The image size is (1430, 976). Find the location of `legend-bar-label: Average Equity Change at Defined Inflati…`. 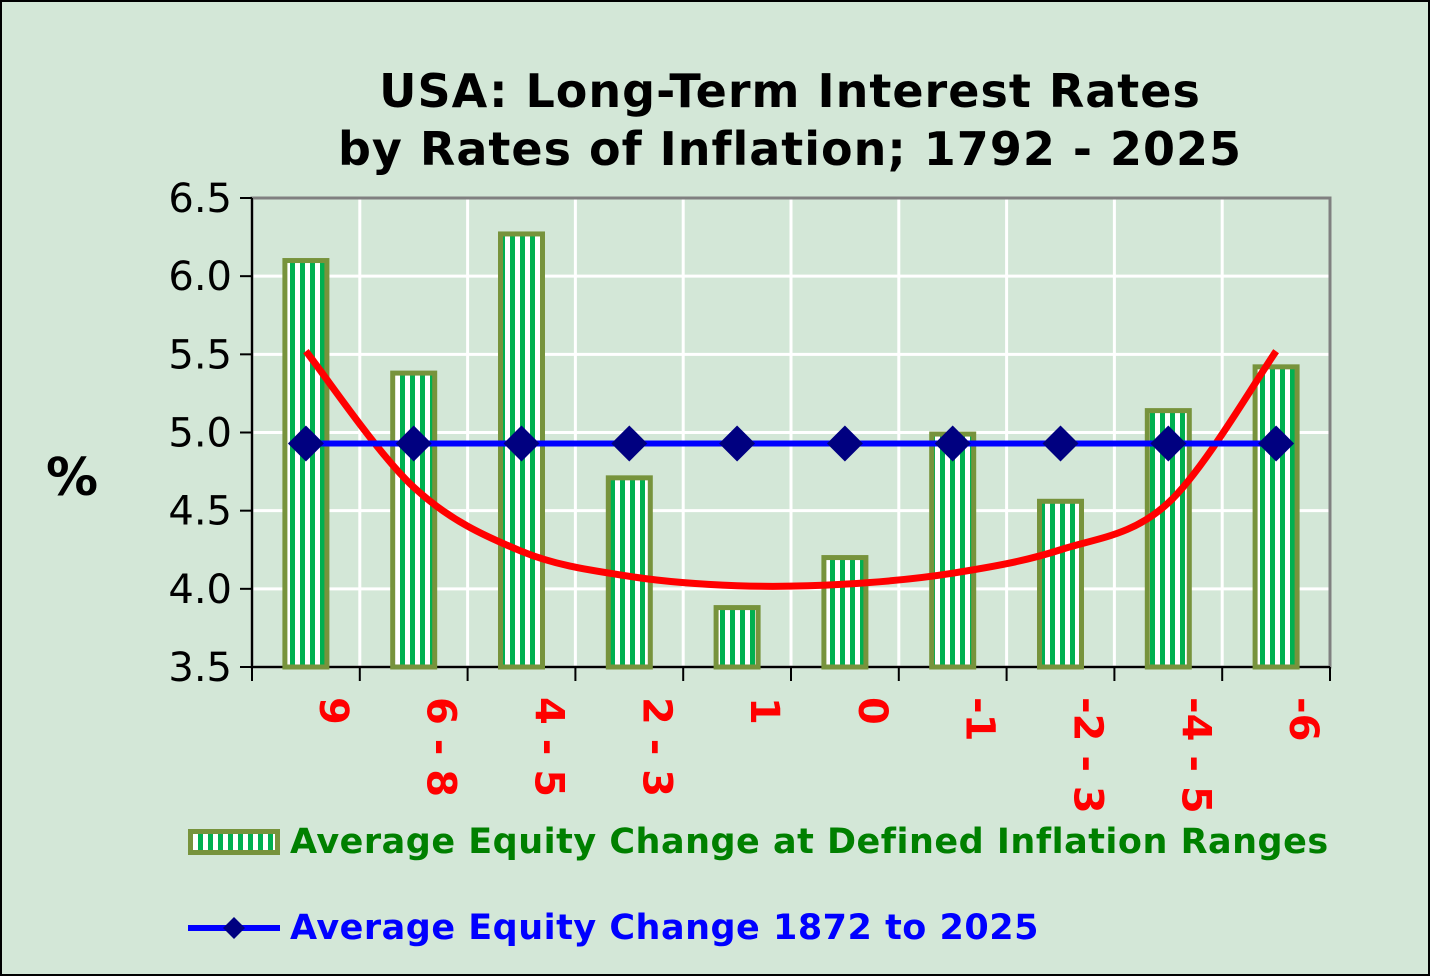

legend-bar-label: Average Equity Change at Defined Inflati… is located at coordinates (809, 842).